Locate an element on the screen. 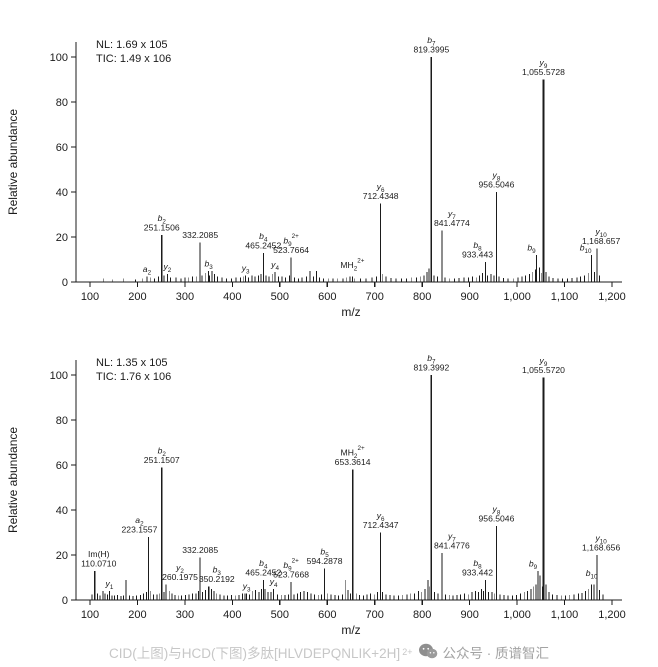  svg-text: Im(H) is located at coordinates (99, 554).